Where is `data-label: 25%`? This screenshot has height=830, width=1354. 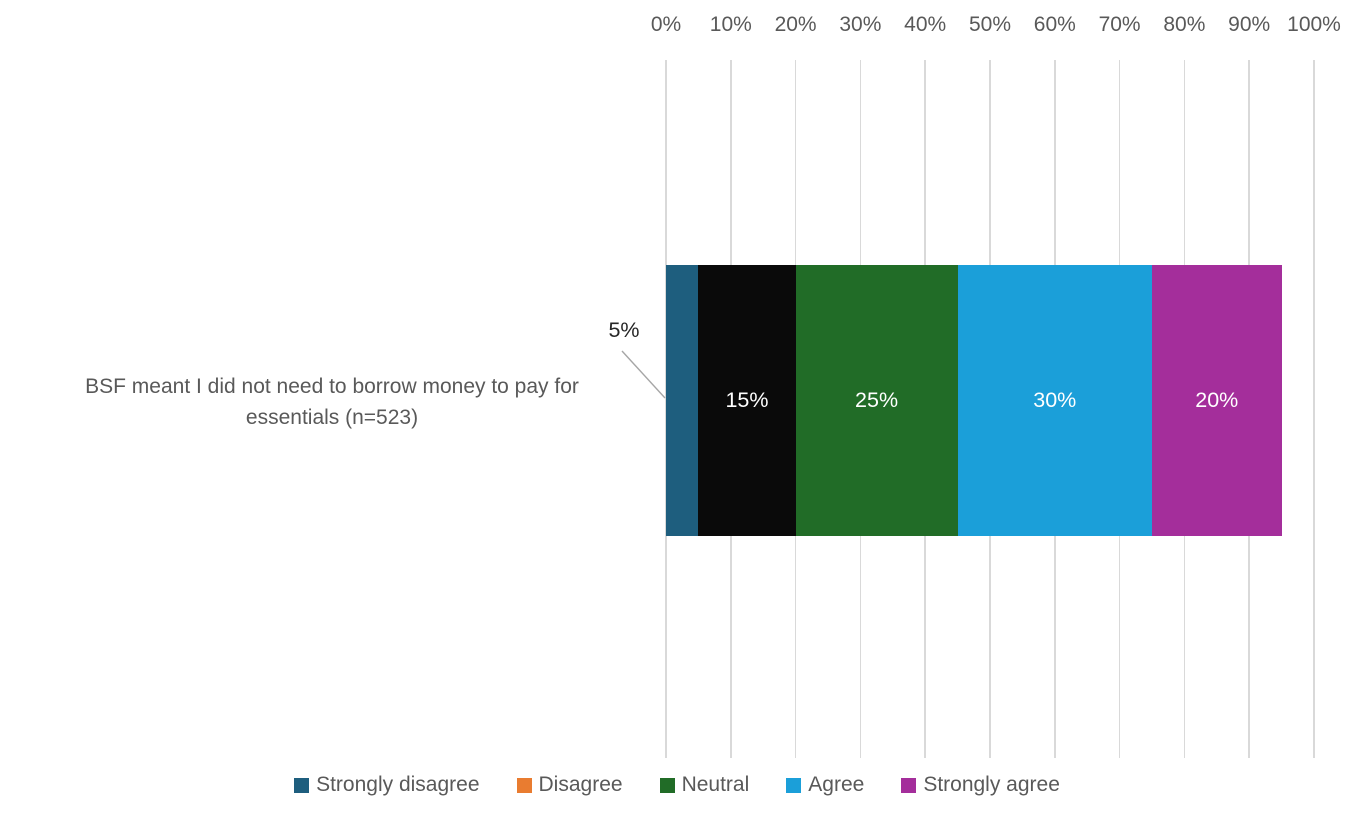 data-label: 25% is located at coordinates (877, 400).